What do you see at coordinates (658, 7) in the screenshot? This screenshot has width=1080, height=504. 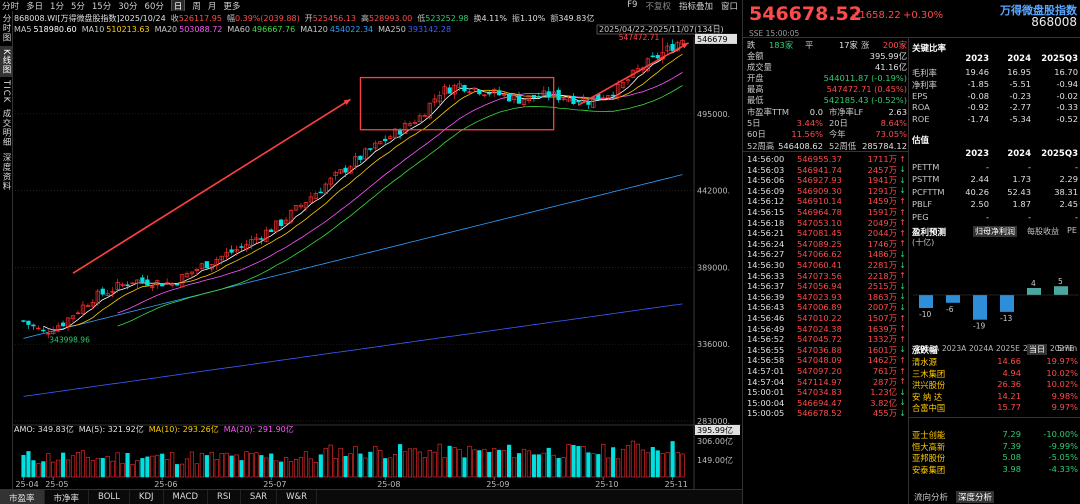 I see `no-adjust-toggle: 不复权` at bounding box center [658, 7].